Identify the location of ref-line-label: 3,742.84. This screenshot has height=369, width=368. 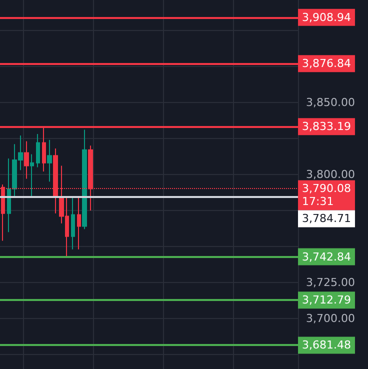
(326, 257).